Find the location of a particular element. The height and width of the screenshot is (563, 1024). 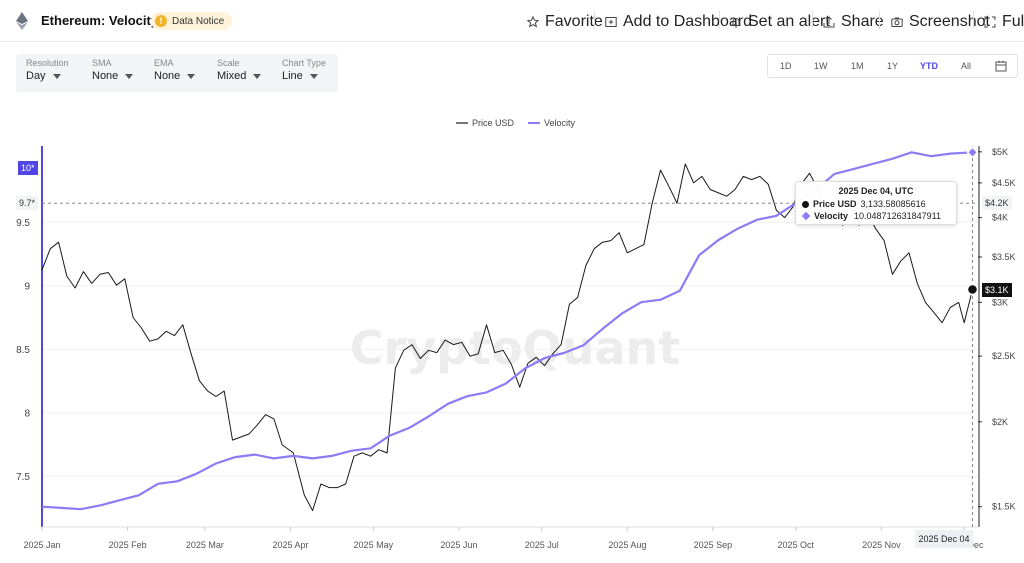

data-notice-badge: ! Data Notice is located at coordinates (192, 21).